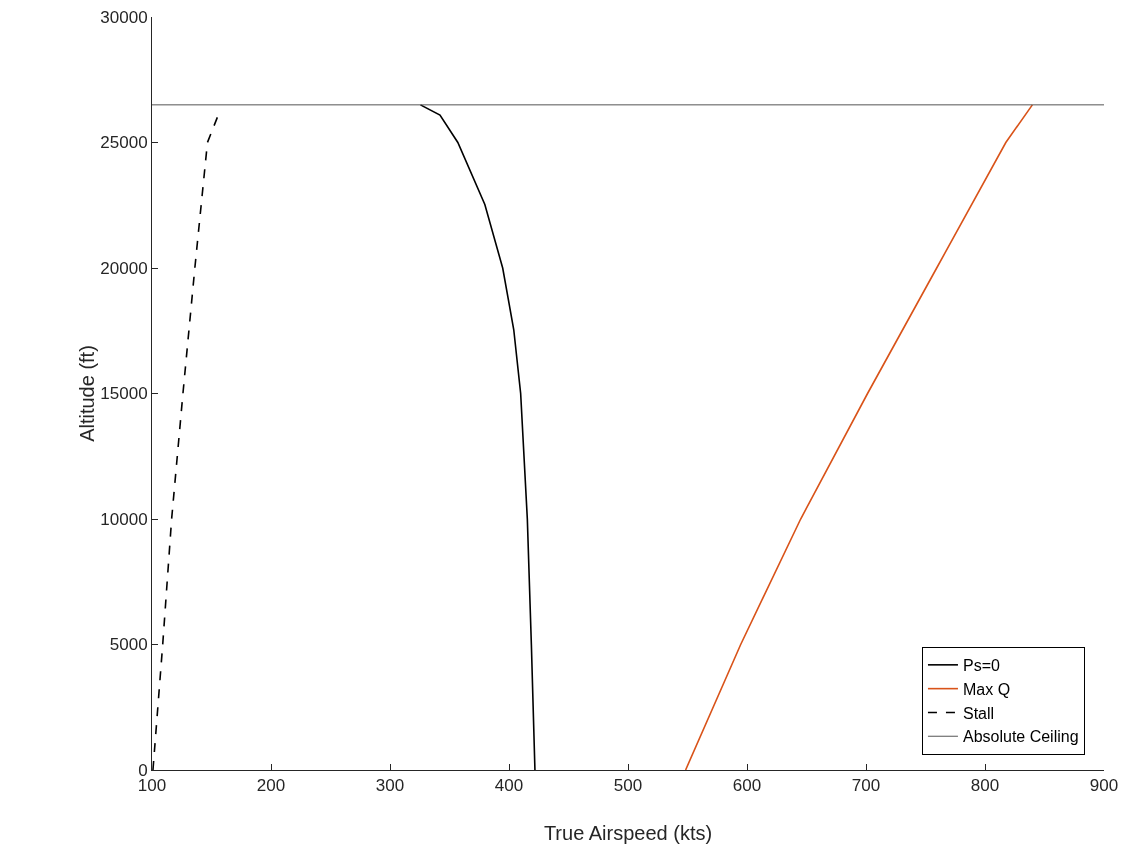  I want to click on x-tick-label: 300, so click(390, 786).